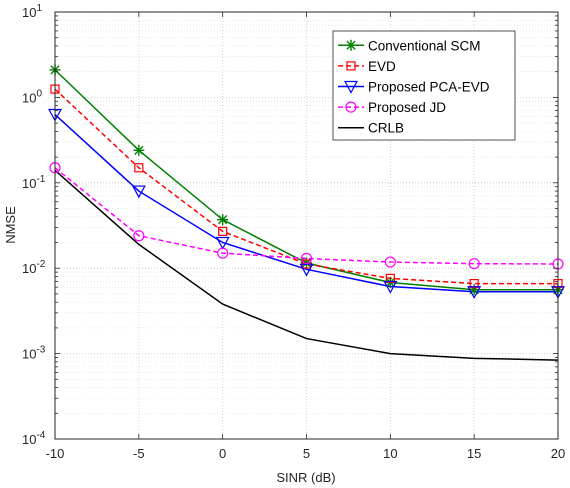 This screenshot has width=570, height=488. Describe the element at coordinates (558, 453) in the screenshot. I see `x-tick-label: 20` at that location.